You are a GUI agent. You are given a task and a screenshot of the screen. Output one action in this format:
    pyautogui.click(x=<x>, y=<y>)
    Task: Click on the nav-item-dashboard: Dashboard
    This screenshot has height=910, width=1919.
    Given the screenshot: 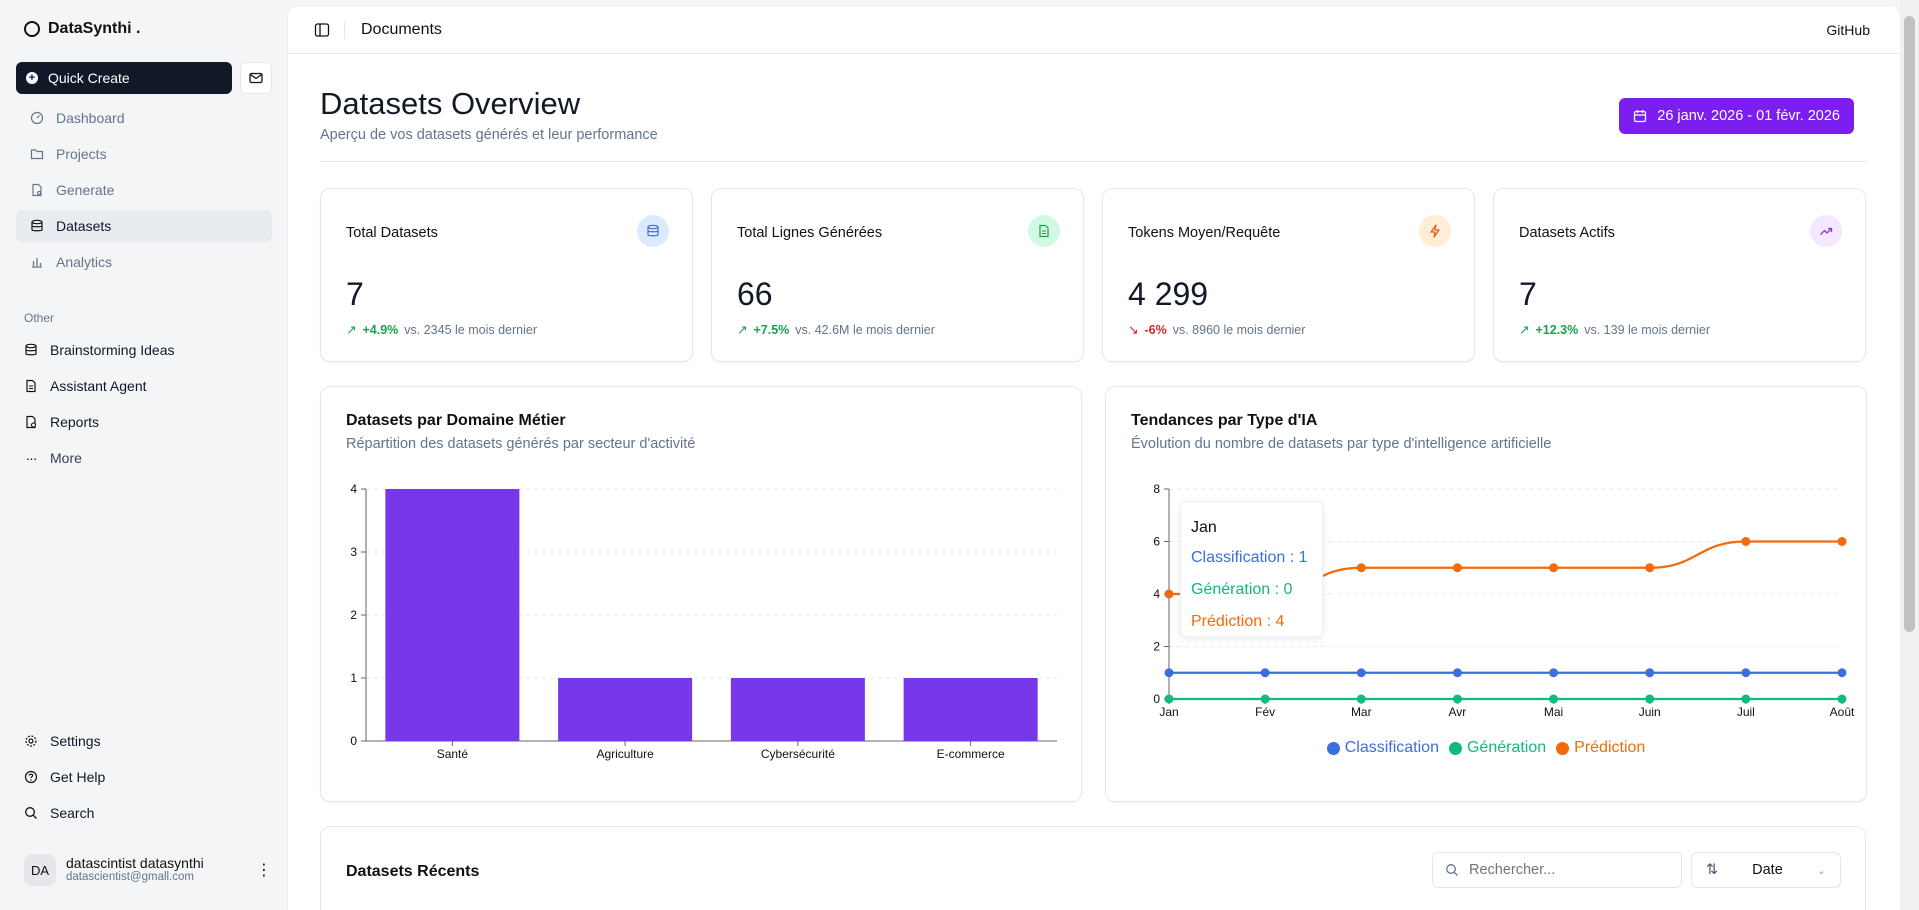 What is the action you would take?
    pyautogui.click(x=144, y=118)
    